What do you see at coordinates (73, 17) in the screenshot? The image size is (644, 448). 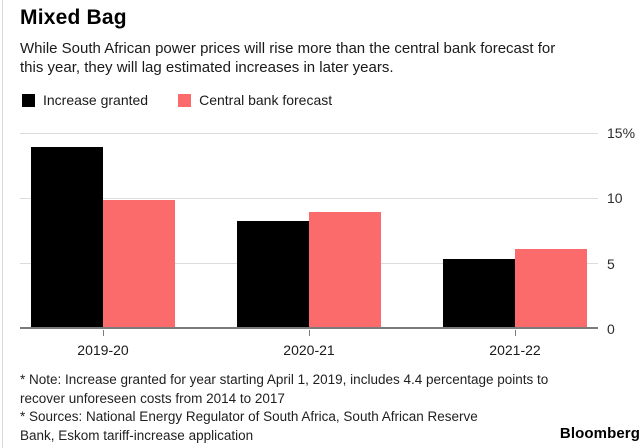 I see `chart-title: Mixed Bag` at bounding box center [73, 17].